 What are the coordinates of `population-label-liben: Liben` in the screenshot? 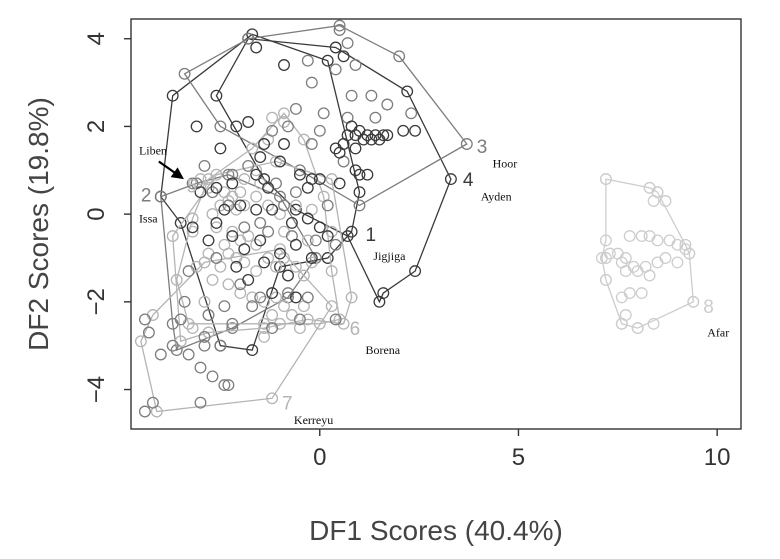 It's located at (153, 151).